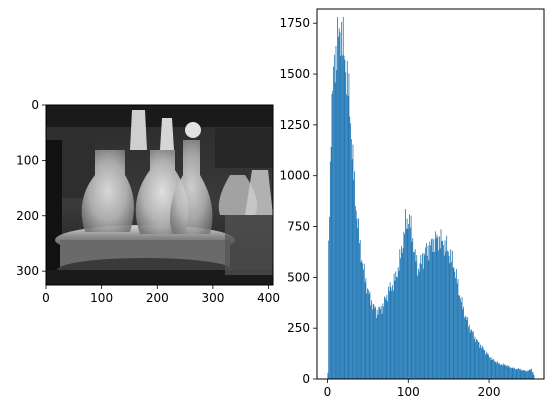  Describe the element at coordinates (298, 227) in the screenshot. I see `histogram-y-tick-label: 750` at that location.